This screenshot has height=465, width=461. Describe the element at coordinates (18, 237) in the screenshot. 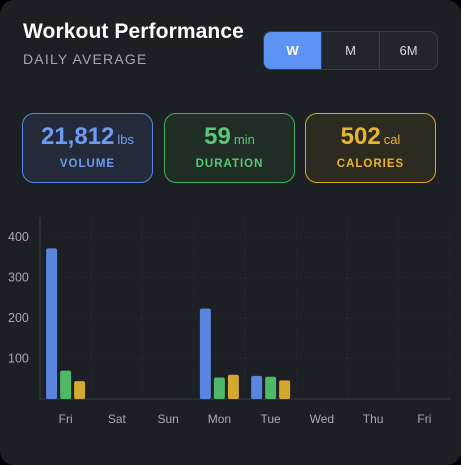

I see `y-tick-label: 400` at that location.